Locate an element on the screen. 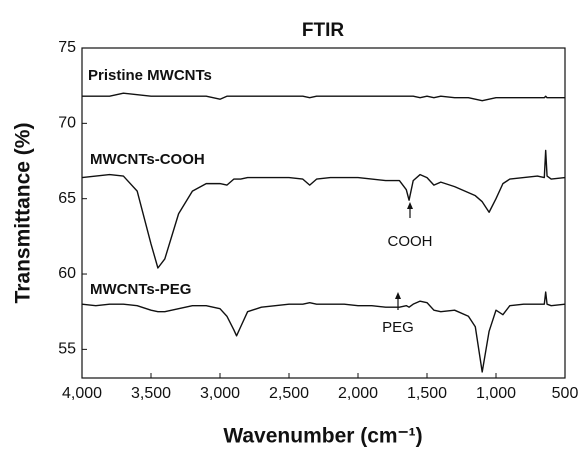 The height and width of the screenshot is (451, 581). series-label: MWCNTs-PEG is located at coordinates (140, 289).